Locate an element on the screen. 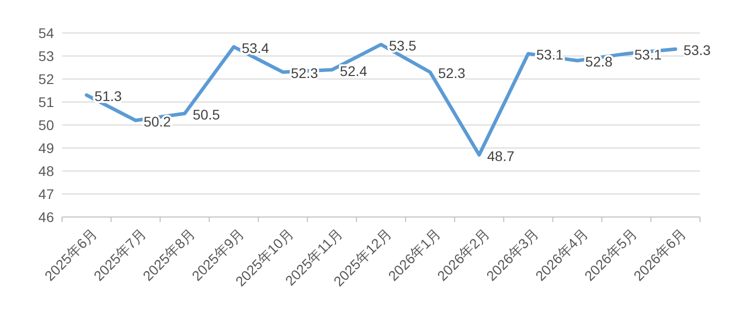  data-label: 50.5 is located at coordinates (206, 114).